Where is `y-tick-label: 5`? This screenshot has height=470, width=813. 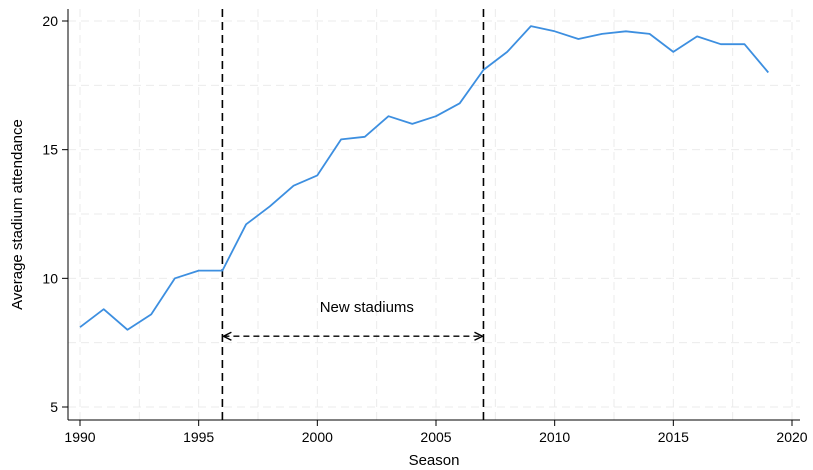
y-tick-label: 5 is located at coordinates (54, 407).